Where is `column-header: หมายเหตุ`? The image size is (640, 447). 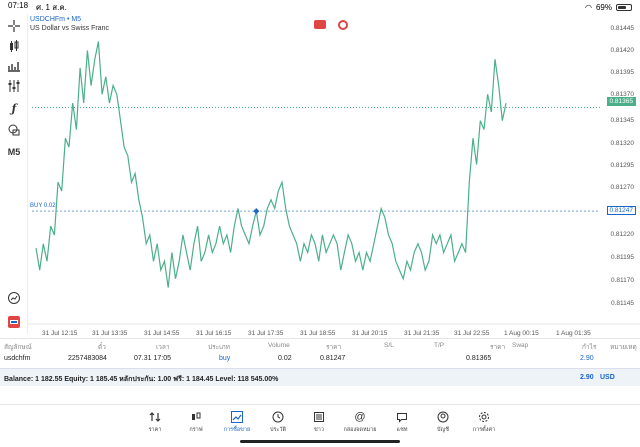 column-header: หมายเหตุ is located at coordinates (623, 347).